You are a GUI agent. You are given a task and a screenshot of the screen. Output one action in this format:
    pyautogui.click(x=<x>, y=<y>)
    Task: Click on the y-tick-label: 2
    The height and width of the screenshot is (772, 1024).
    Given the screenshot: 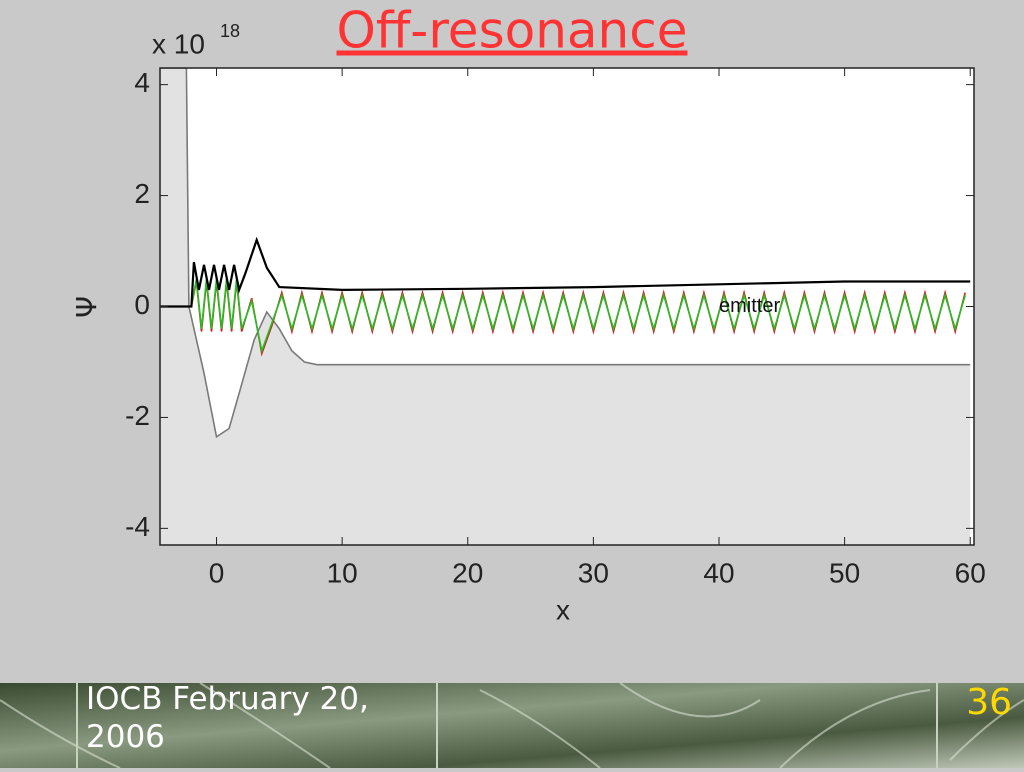 What is the action you would take?
    pyautogui.click(x=142, y=193)
    